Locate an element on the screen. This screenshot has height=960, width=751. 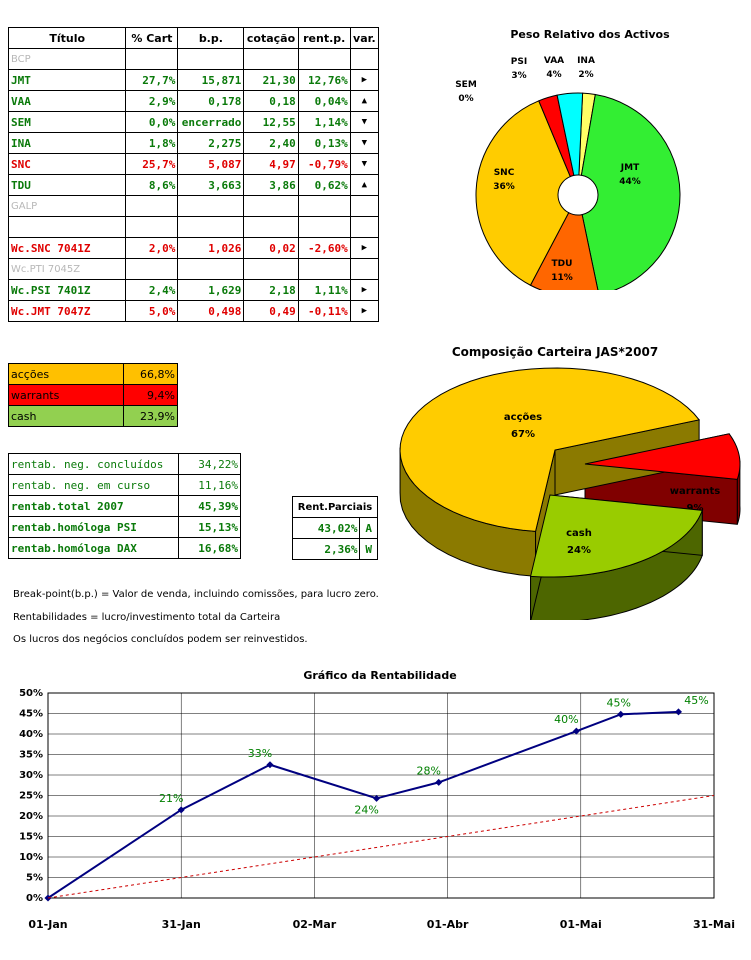
header-bp: b.p. is located at coordinates (211, 38).